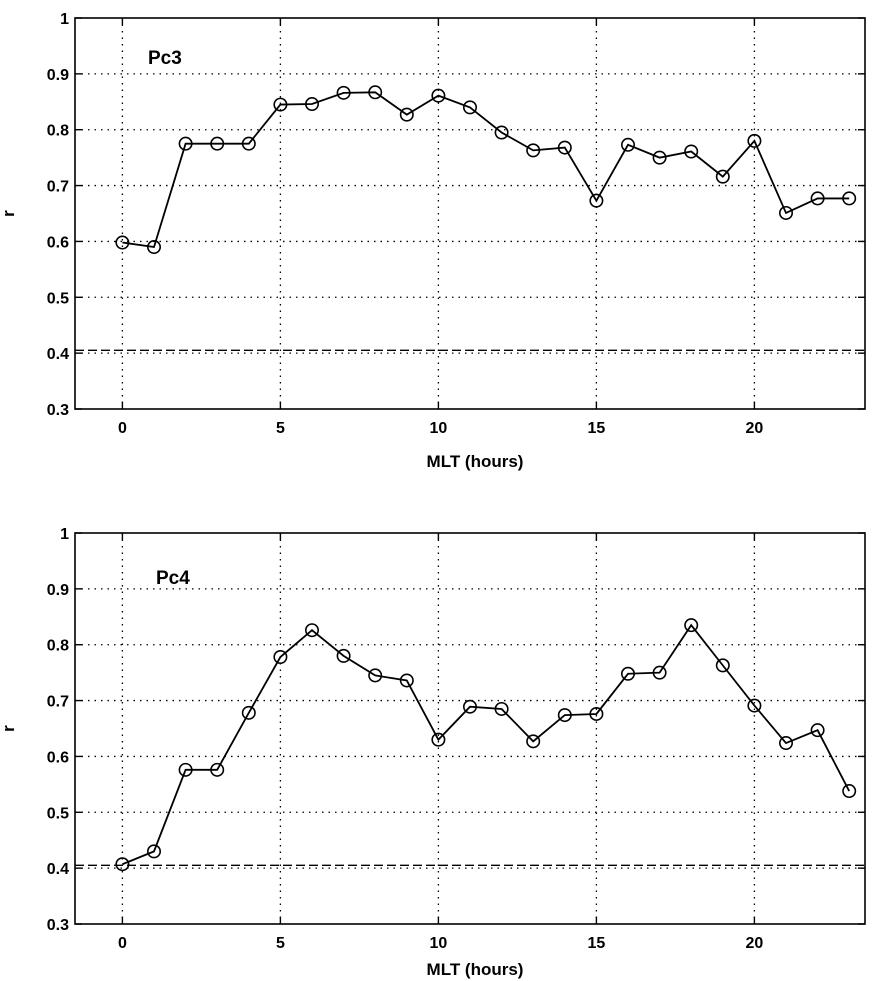  I want to click on series-line, so click(486, 170).